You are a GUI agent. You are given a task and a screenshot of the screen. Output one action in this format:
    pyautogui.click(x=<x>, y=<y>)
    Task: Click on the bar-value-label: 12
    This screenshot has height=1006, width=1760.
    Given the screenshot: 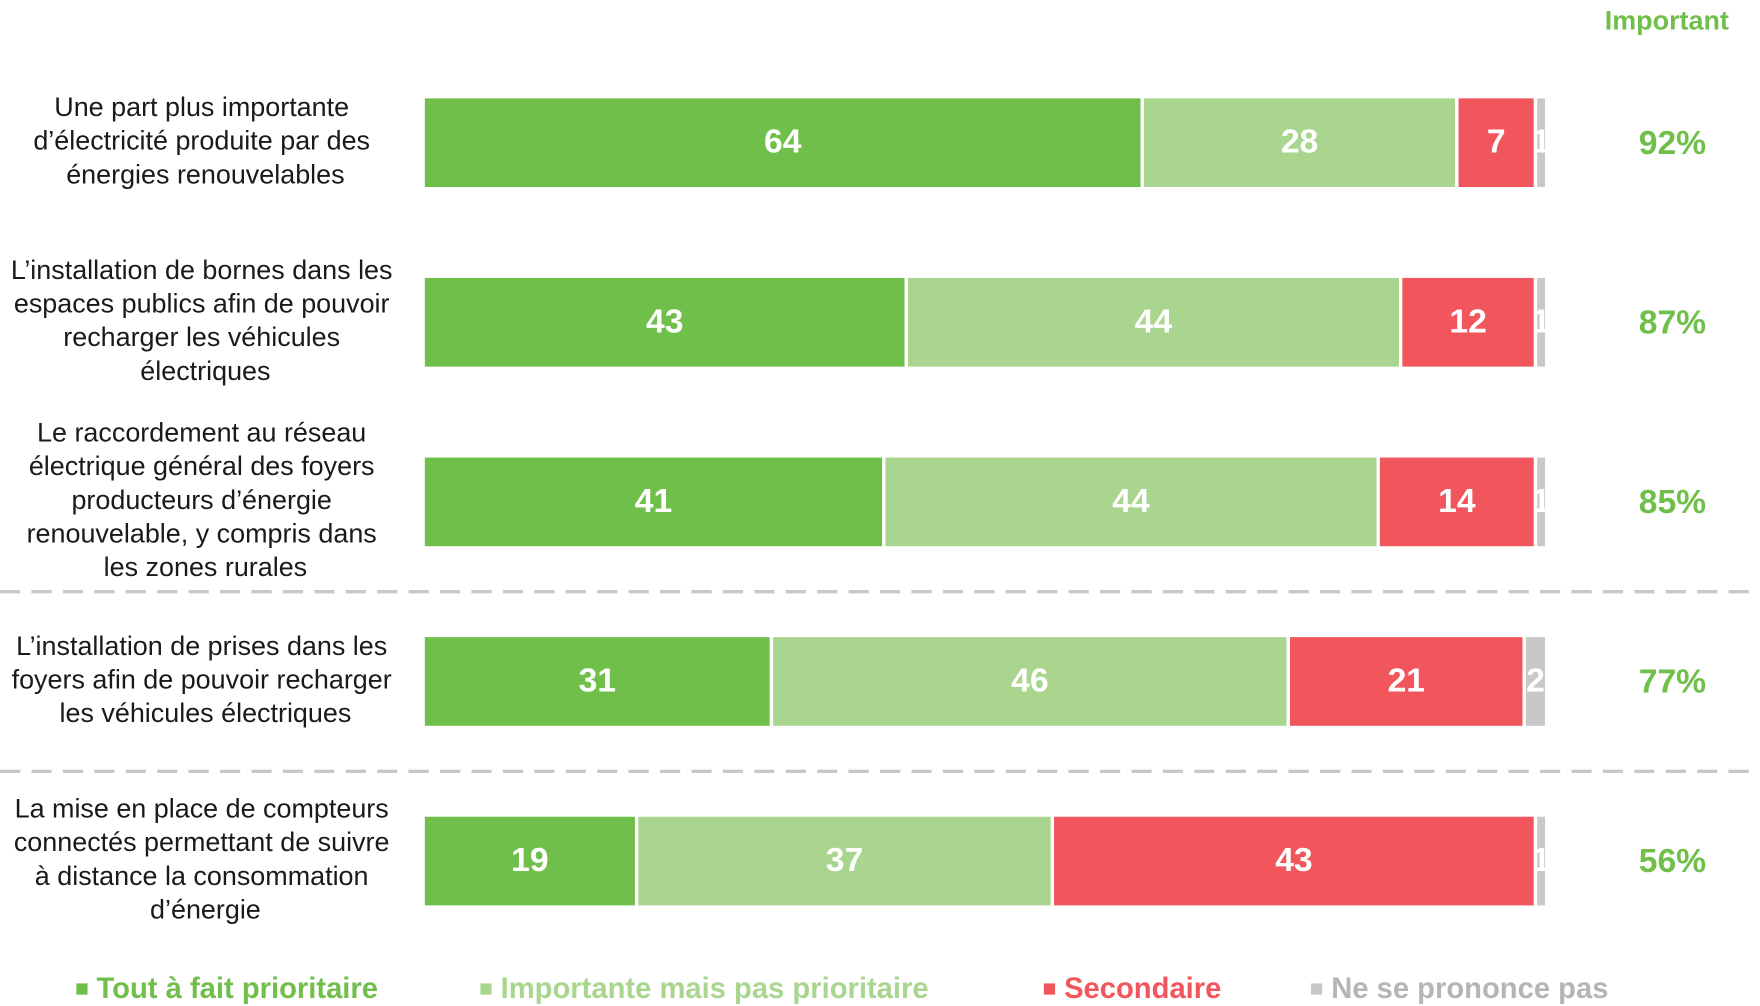 What is the action you would take?
    pyautogui.click(x=1467, y=321)
    